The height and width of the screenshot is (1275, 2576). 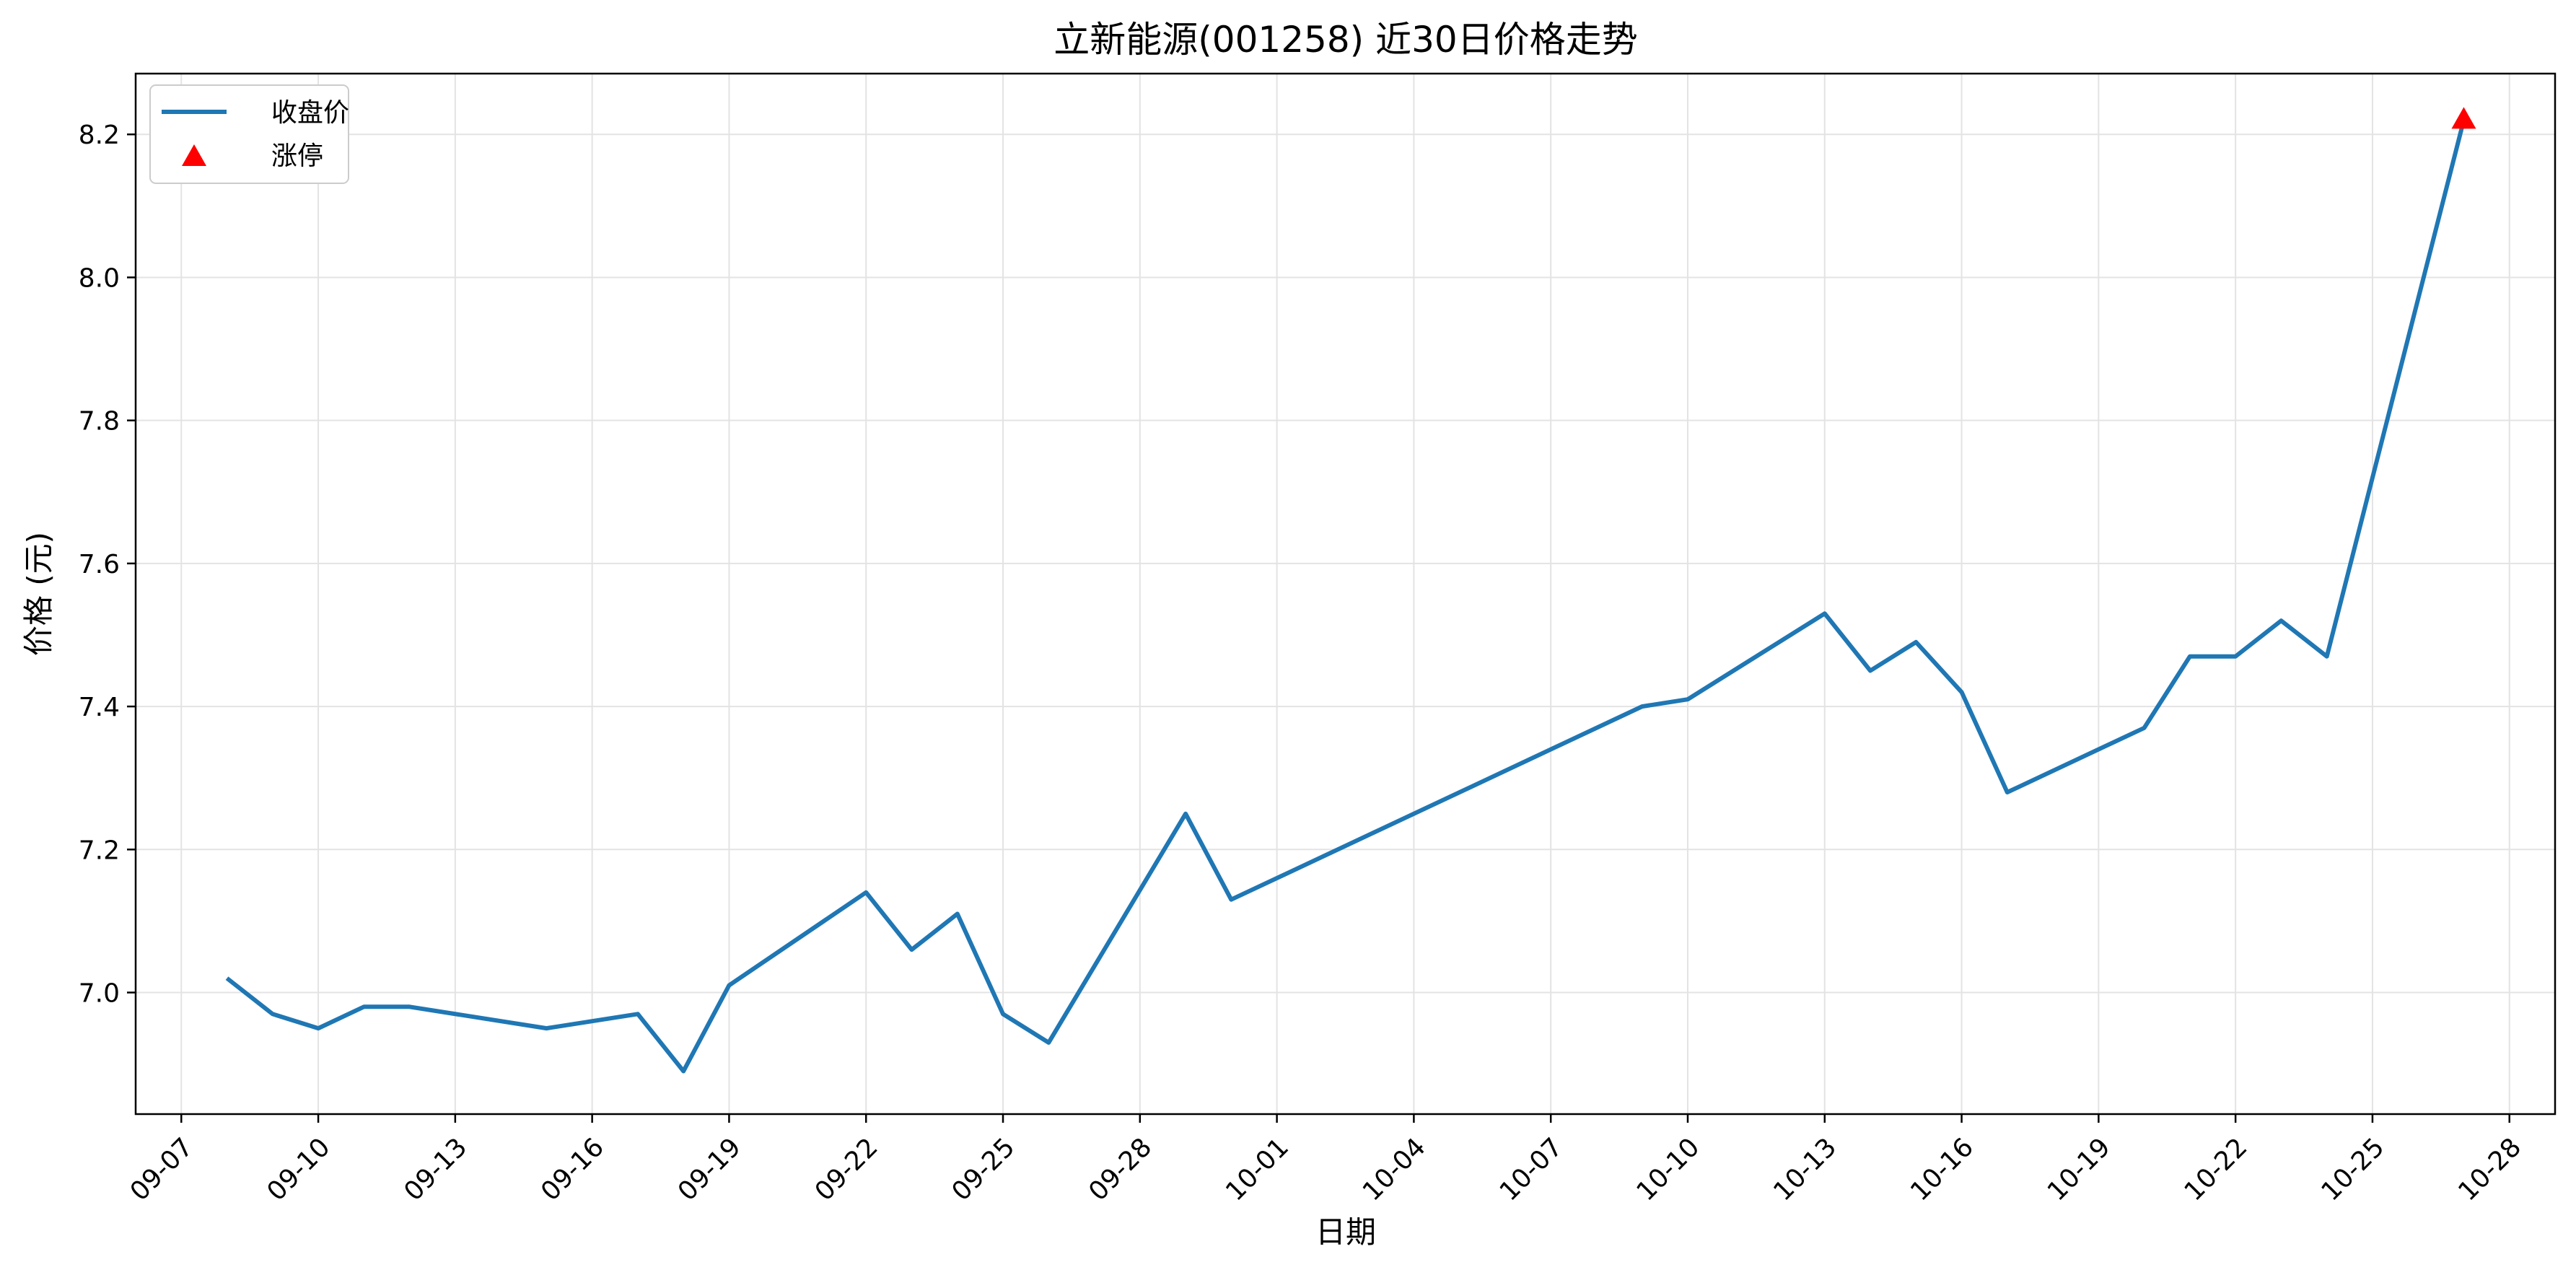 I want to click on legend: 收盘价 涨停, so click(x=249, y=134).